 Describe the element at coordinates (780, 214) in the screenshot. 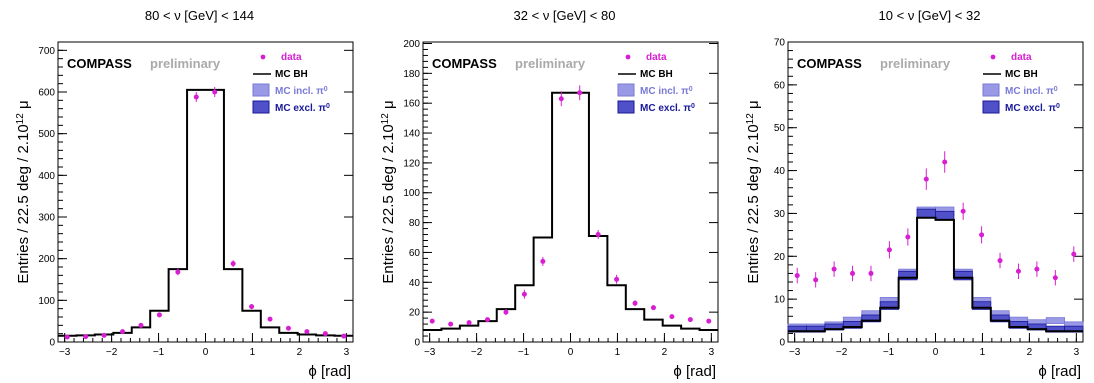

I see `y-tick-label: 30` at that location.